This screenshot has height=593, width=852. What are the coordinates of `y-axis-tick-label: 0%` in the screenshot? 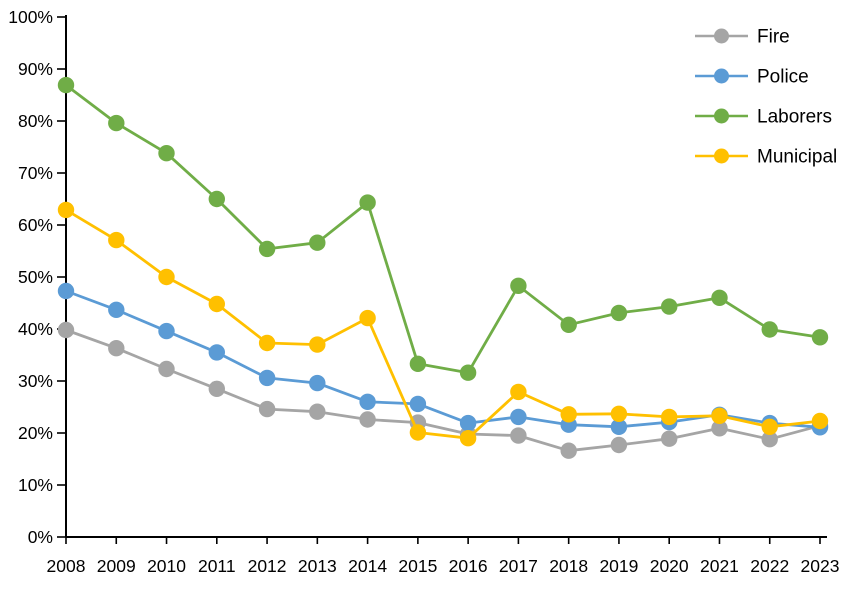 It's located at (40, 537).